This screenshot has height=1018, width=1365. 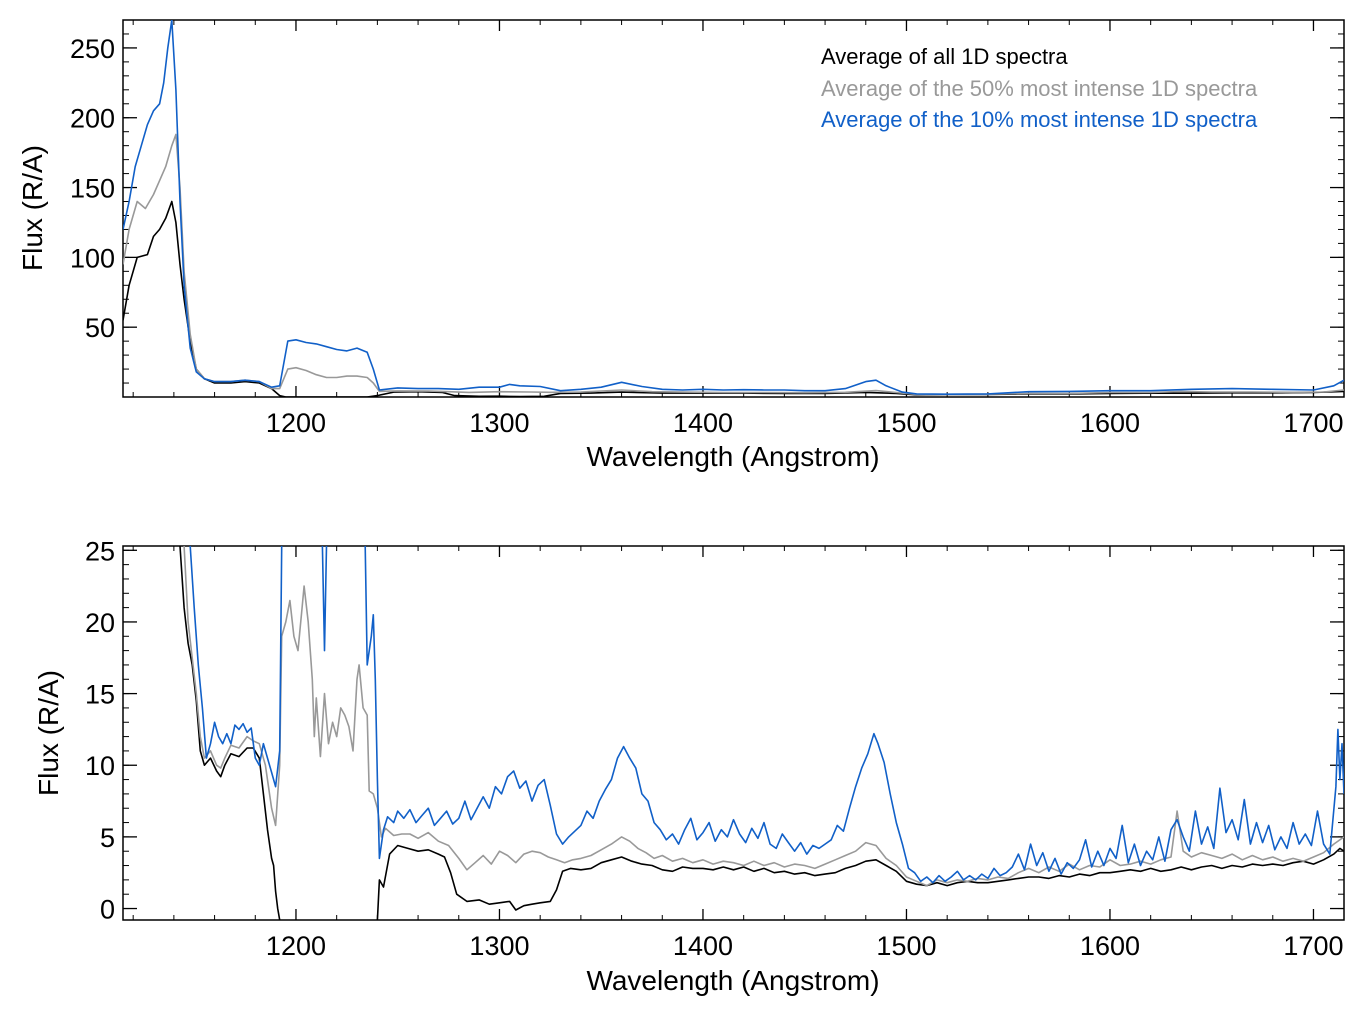 What do you see at coordinates (100, 551) in the screenshot?
I see `y-tick-label: 25` at bounding box center [100, 551].